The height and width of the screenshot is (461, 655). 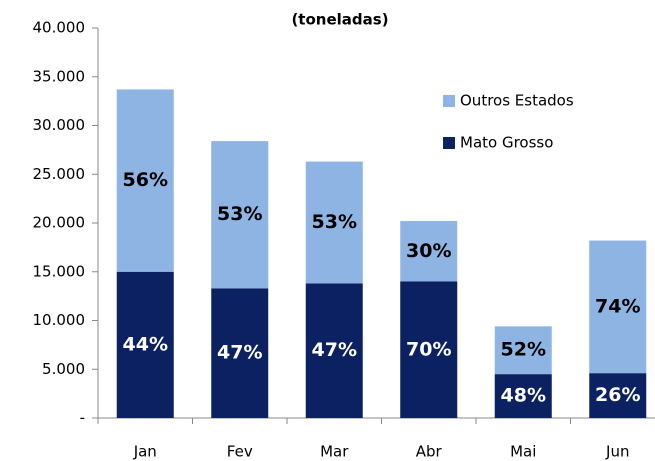 I want to click on y-tick-label: 25.000, so click(x=59, y=174).